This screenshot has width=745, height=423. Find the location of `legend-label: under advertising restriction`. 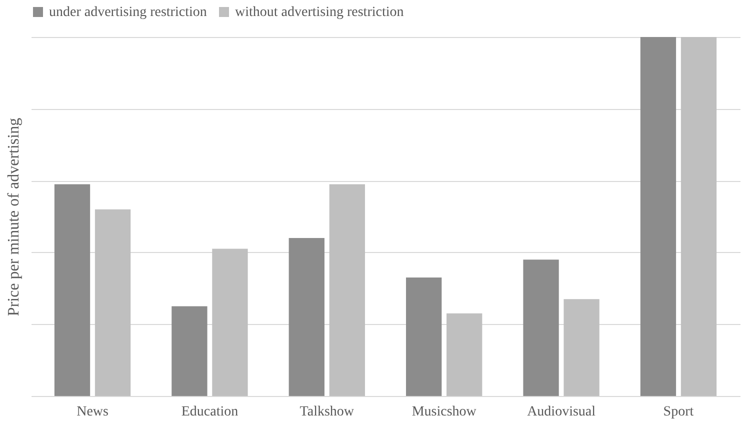

legend-label: under advertising restriction is located at coordinates (128, 12).